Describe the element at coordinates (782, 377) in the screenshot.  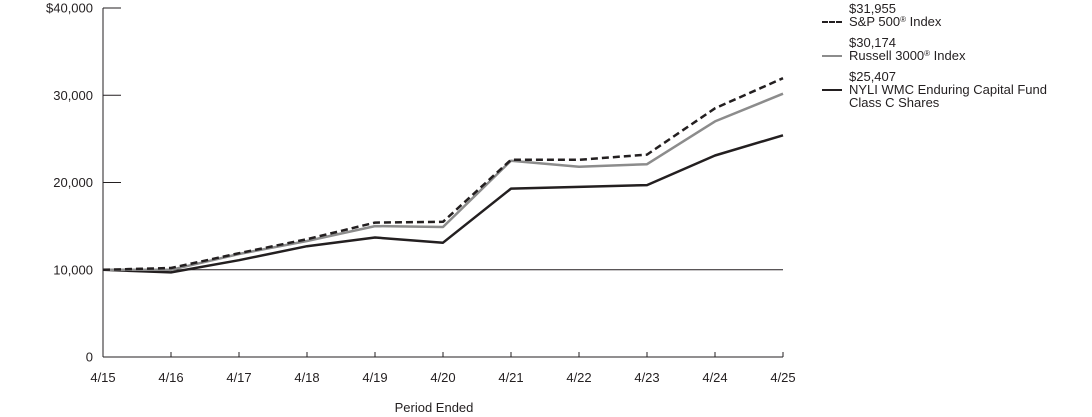
I see `x-tick-label: 4/25` at that location.